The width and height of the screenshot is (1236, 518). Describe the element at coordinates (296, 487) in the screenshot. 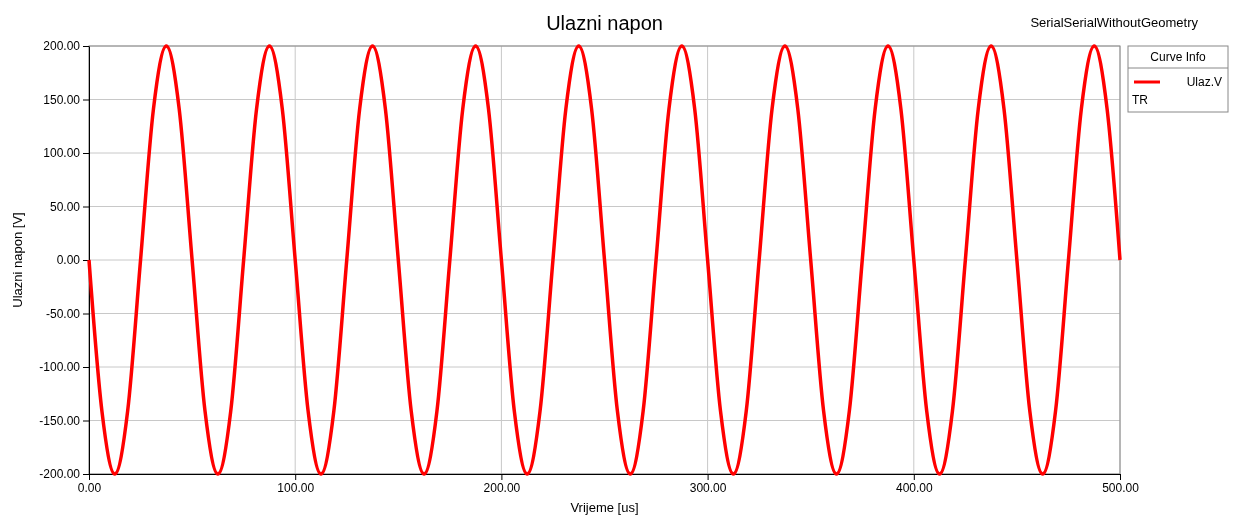

I see `x-tick-label: 100.00` at that location.